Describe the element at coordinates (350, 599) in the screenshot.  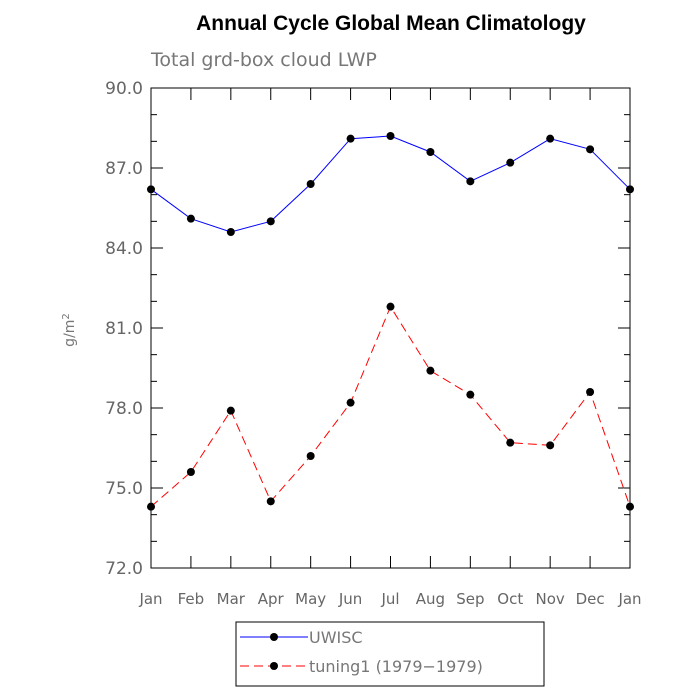
I see `x-tick-label: Jun` at that location.